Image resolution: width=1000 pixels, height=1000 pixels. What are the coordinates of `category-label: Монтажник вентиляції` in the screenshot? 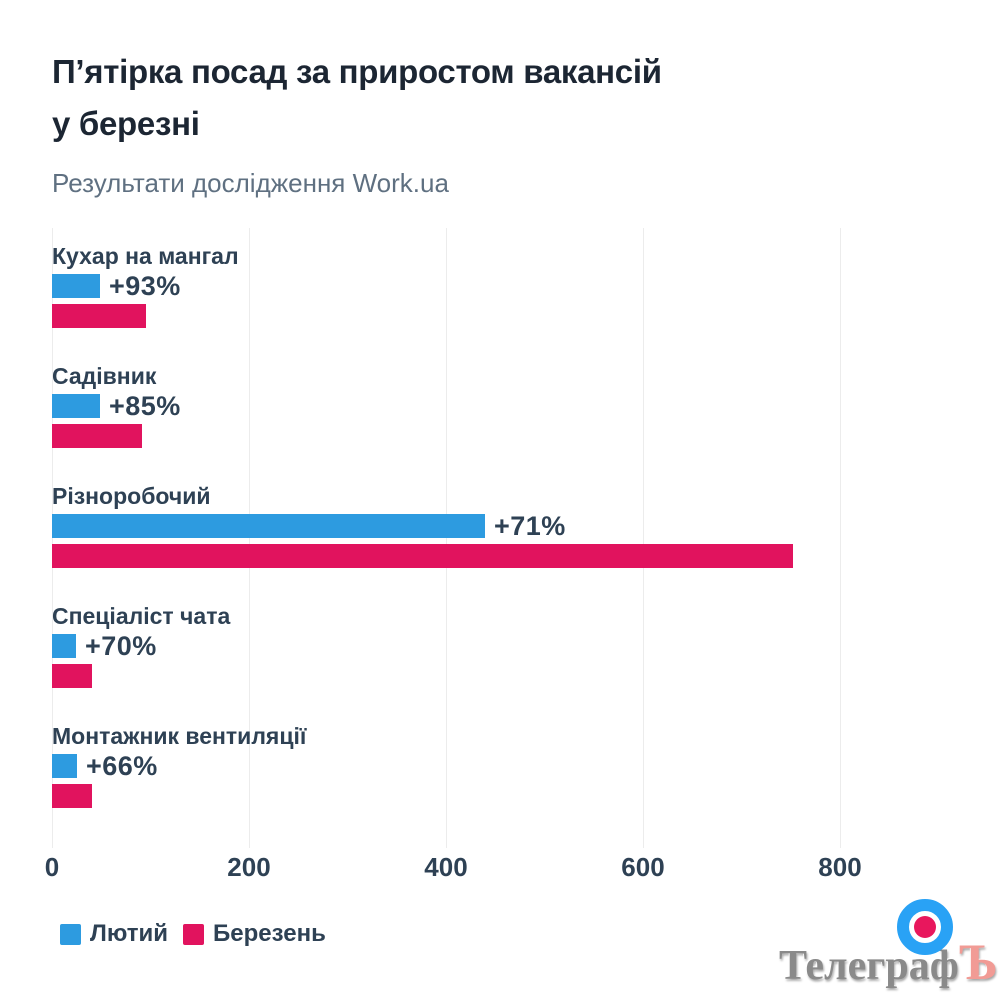 It's located at (179, 736).